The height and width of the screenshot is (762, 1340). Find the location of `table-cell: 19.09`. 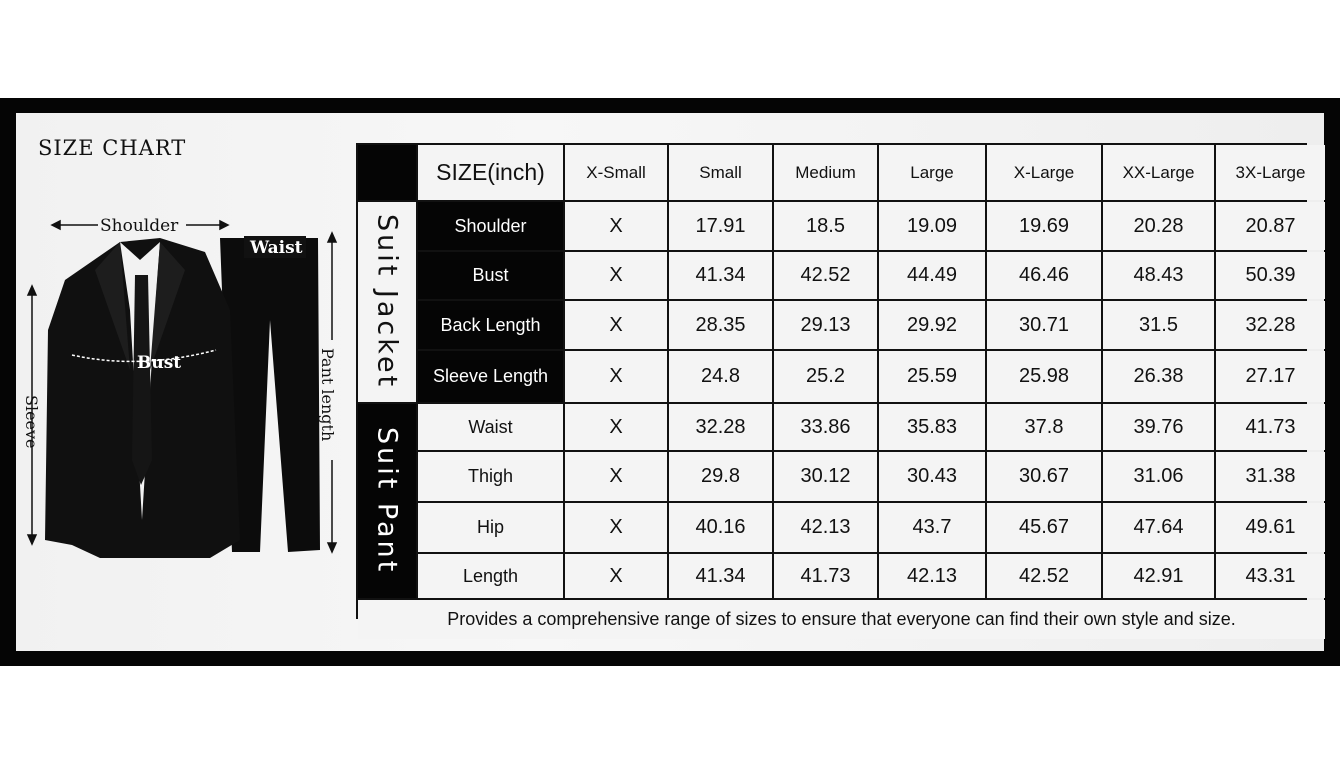

table-cell: 19.09 is located at coordinates (932, 226).